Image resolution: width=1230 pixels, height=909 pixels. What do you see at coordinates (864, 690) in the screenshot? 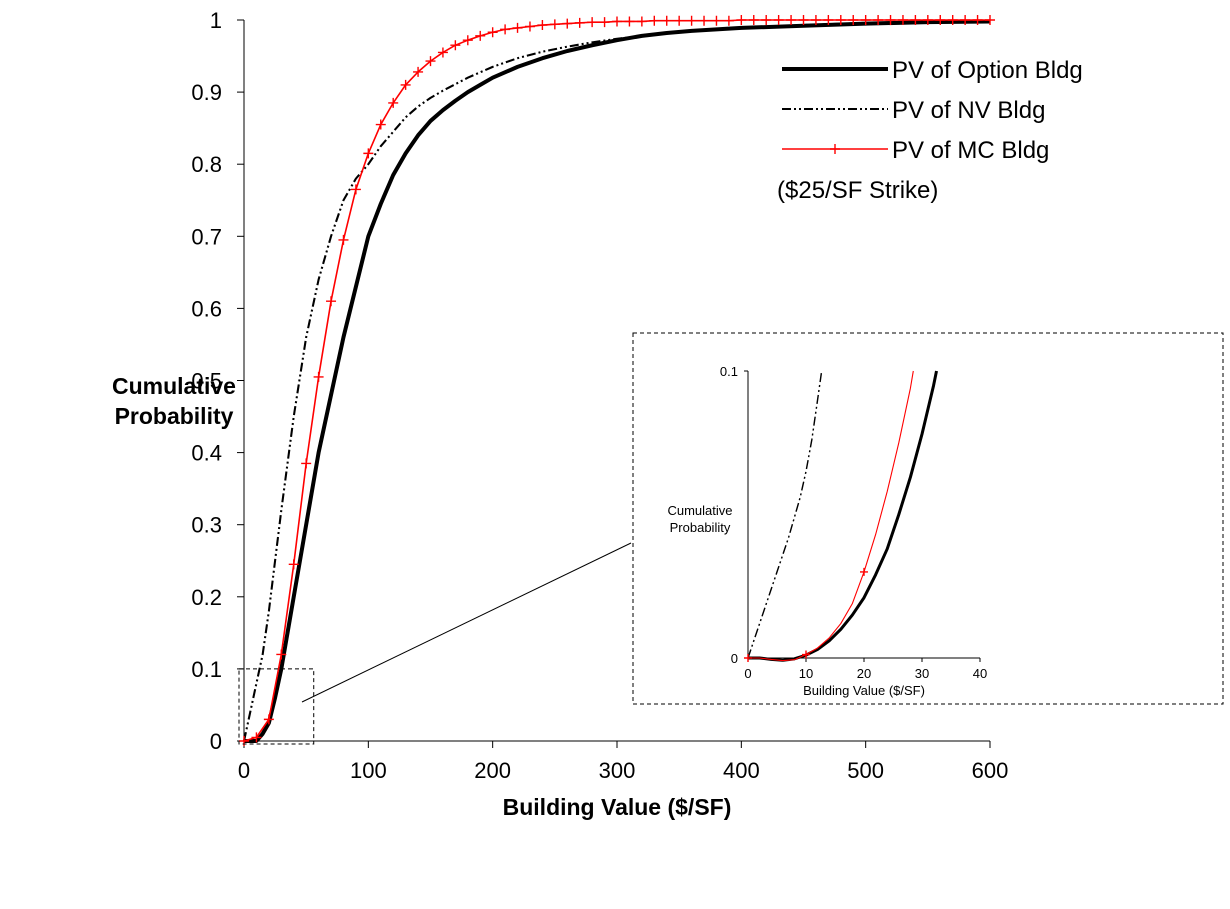
I see `inset-x-axis-title: Building Value ($/SF)` at bounding box center [864, 690].